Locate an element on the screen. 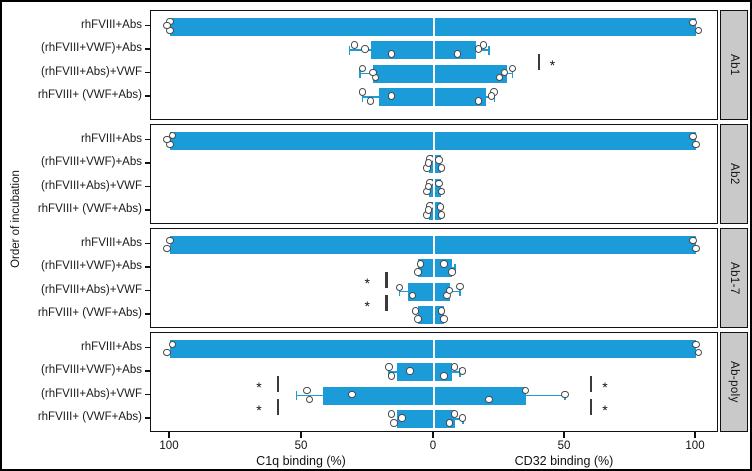  whisker-cd32 is located at coordinates (510, 73).